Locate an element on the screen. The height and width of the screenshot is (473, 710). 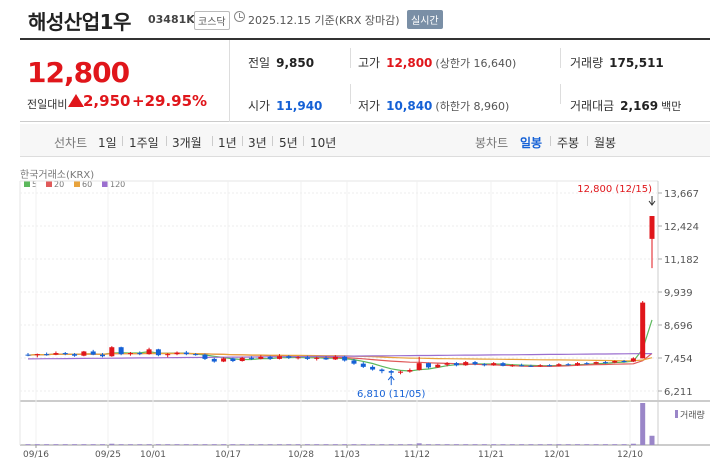
prev-close: 전일 9,850 is located at coordinates (281, 62).